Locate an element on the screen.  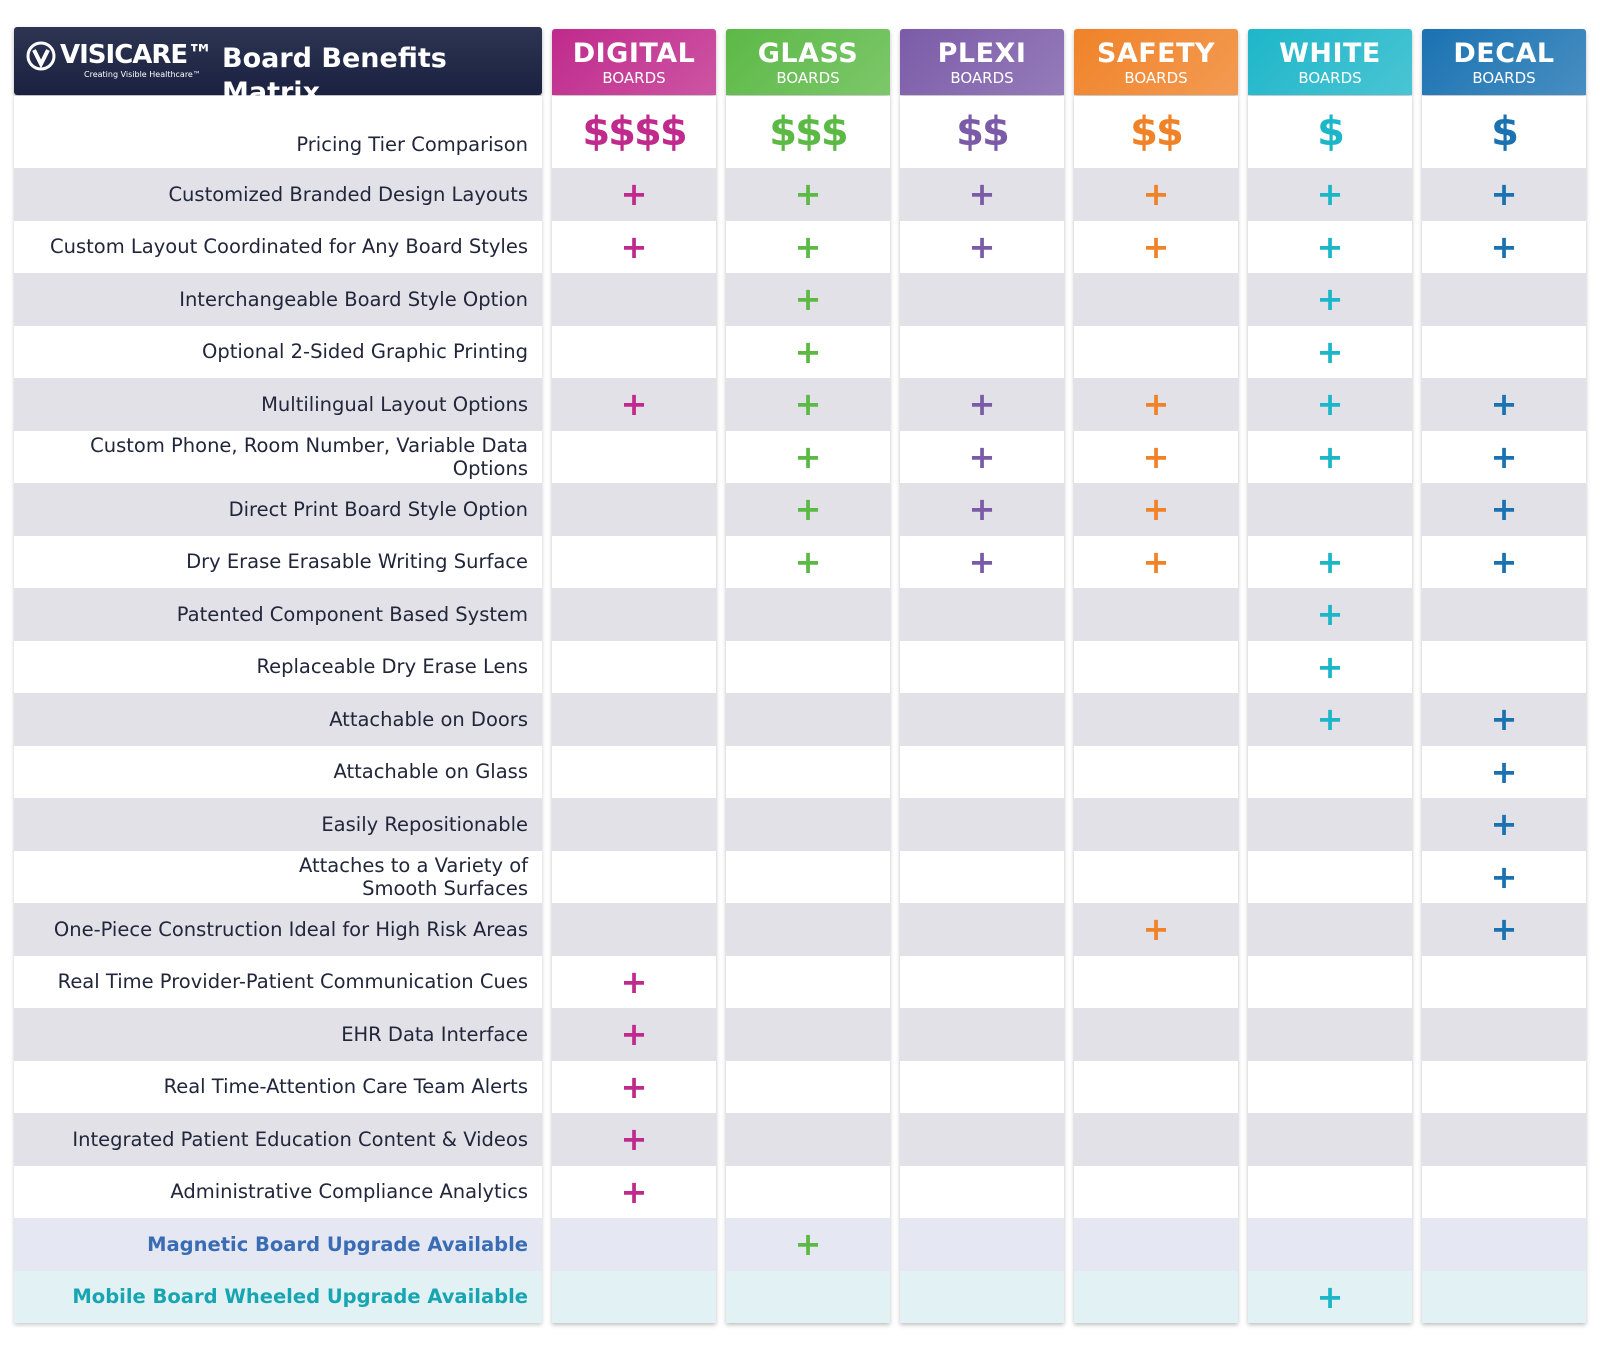
cell: $$ is located at coordinates (982, 132).